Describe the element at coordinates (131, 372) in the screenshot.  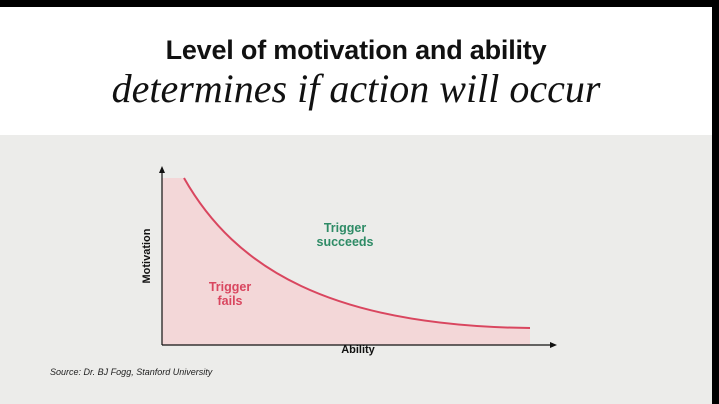
I see `source-citation: Source: Dr. BJ Fogg, Stanford University` at that location.